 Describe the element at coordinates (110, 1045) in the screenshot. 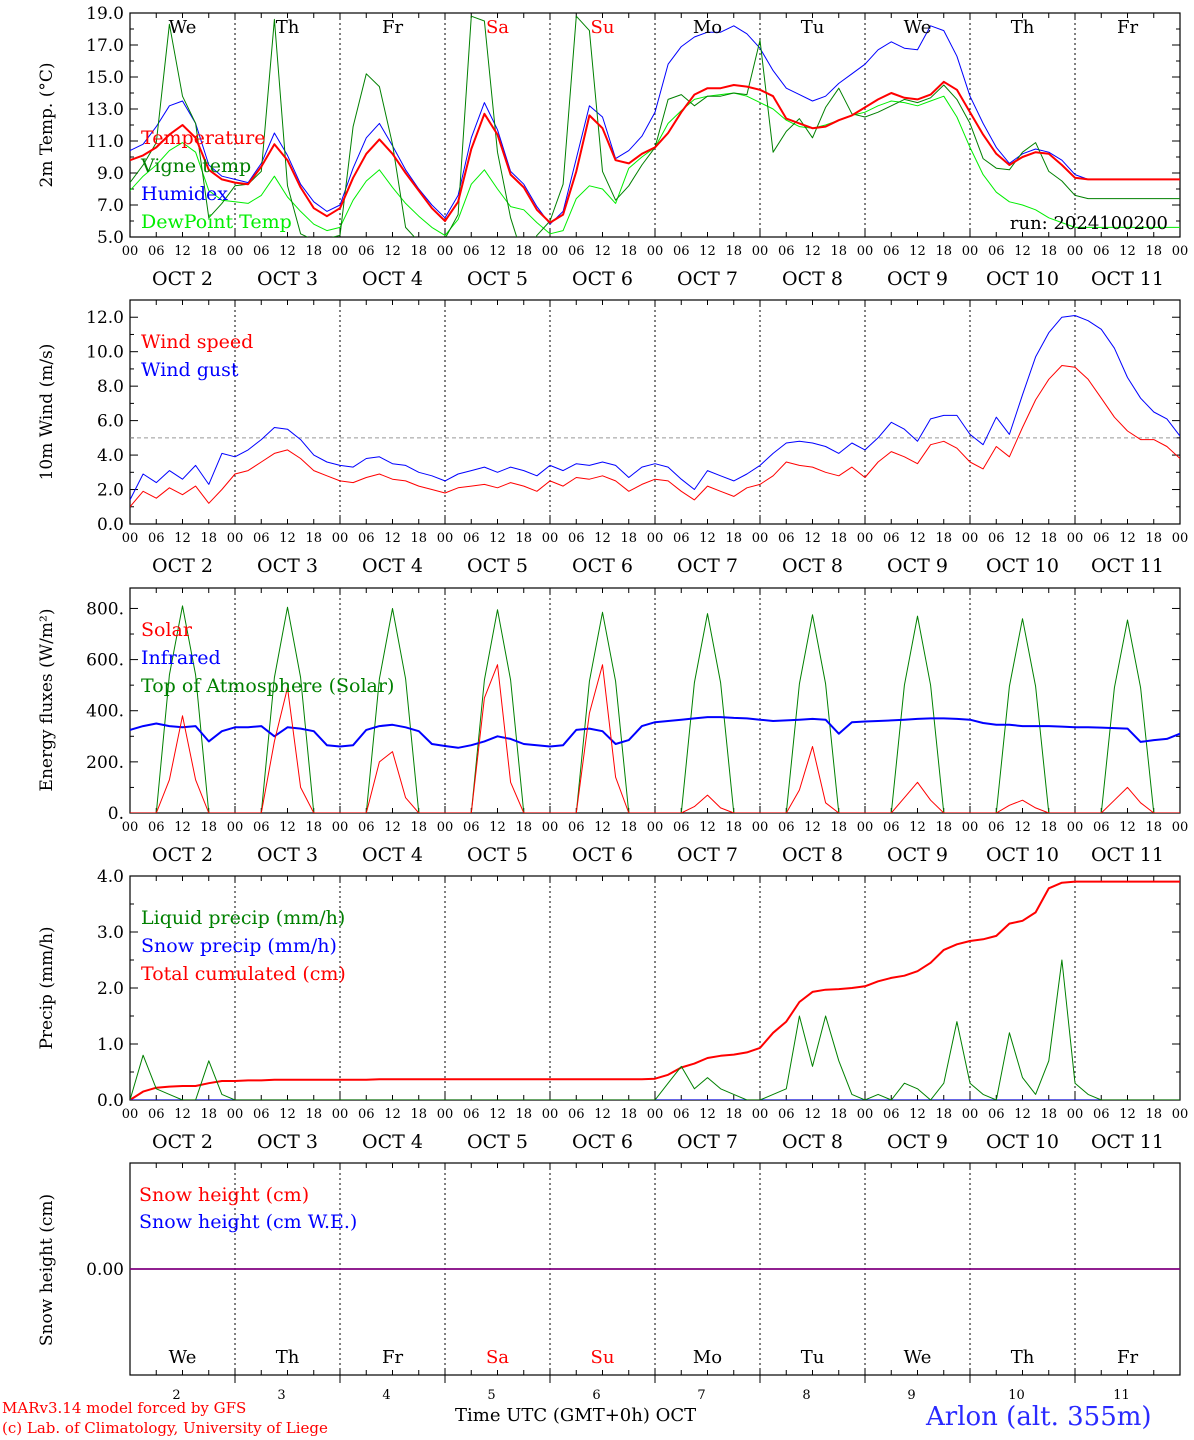

I see `y-tick-label: 1.0` at that location.